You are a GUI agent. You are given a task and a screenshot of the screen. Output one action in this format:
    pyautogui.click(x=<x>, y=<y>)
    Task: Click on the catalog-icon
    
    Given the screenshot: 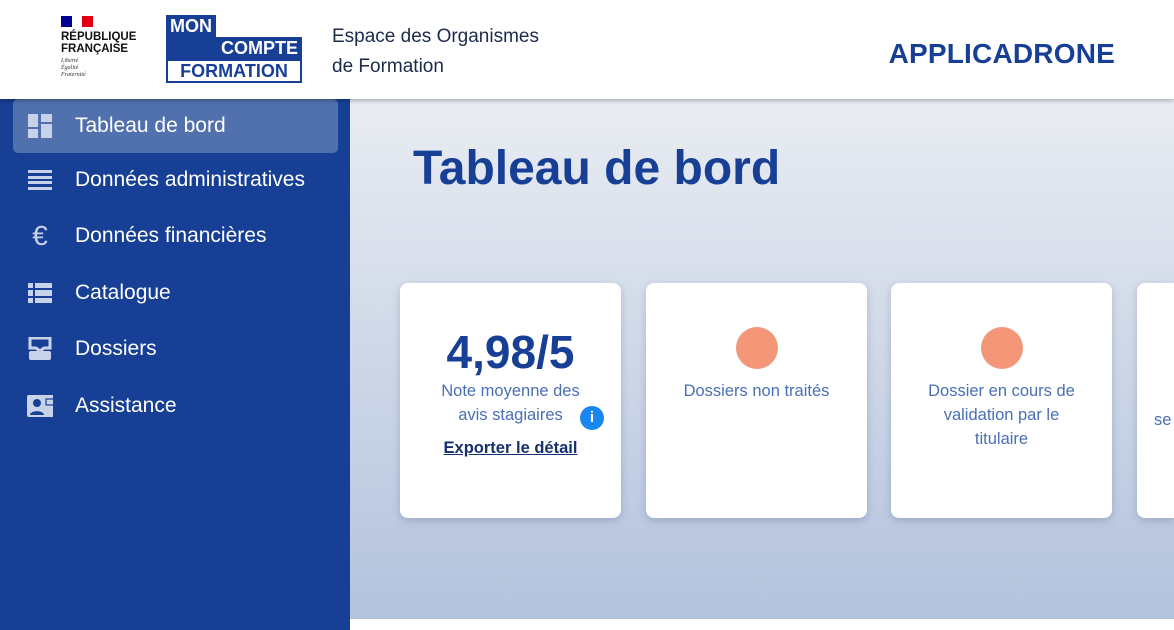 What is the action you would take?
    pyautogui.click(x=40, y=293)
    